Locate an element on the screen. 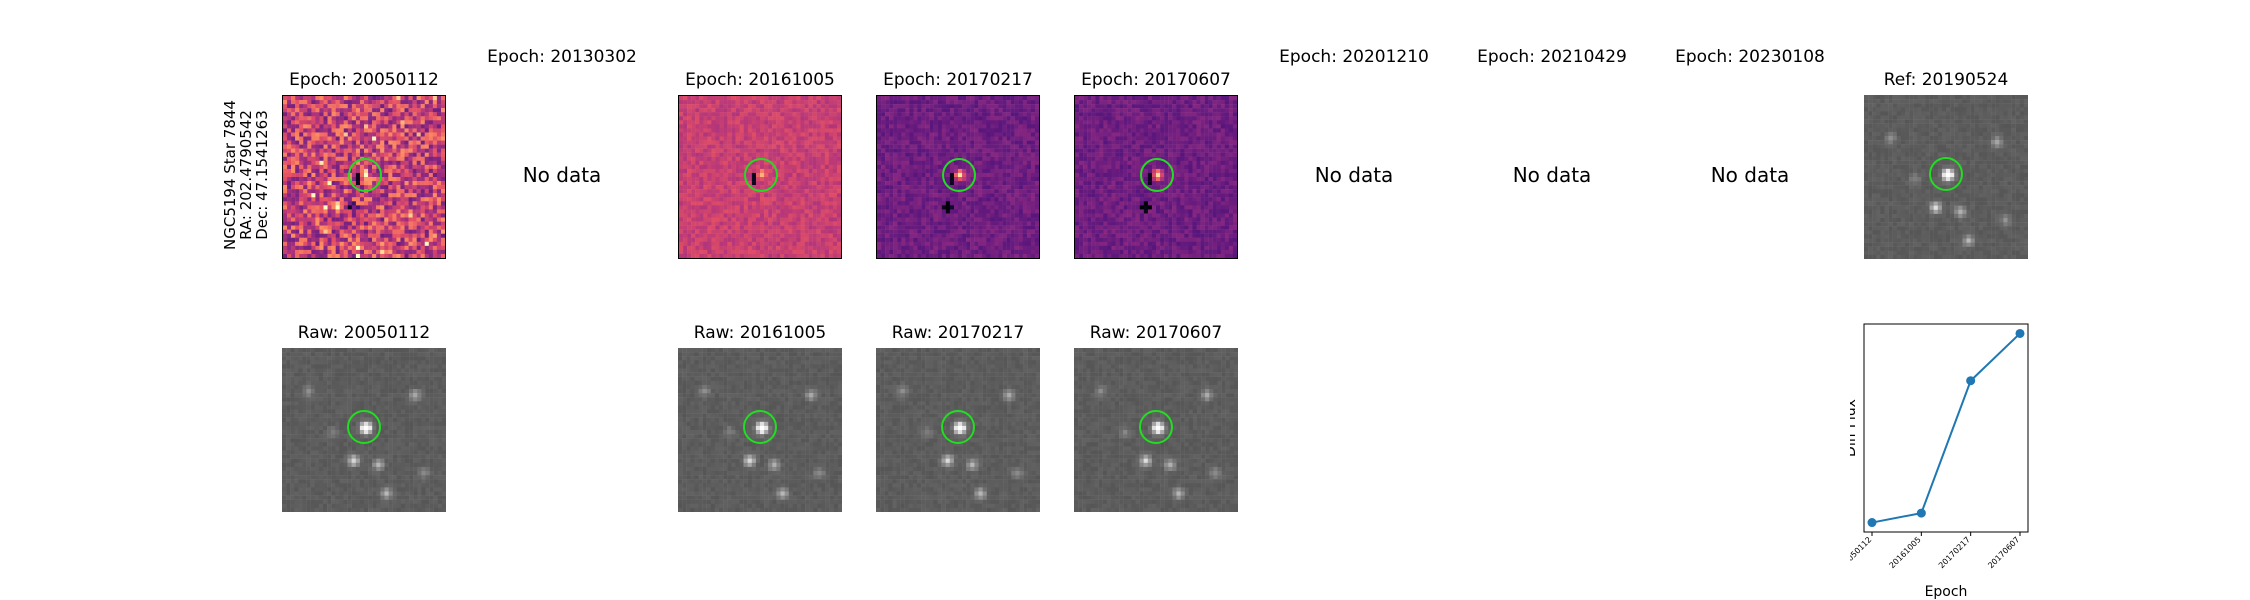 The width and height of the screenshot is (2250, 600). x-tick-label: 20161005 is located at coordinates (1905, 552).